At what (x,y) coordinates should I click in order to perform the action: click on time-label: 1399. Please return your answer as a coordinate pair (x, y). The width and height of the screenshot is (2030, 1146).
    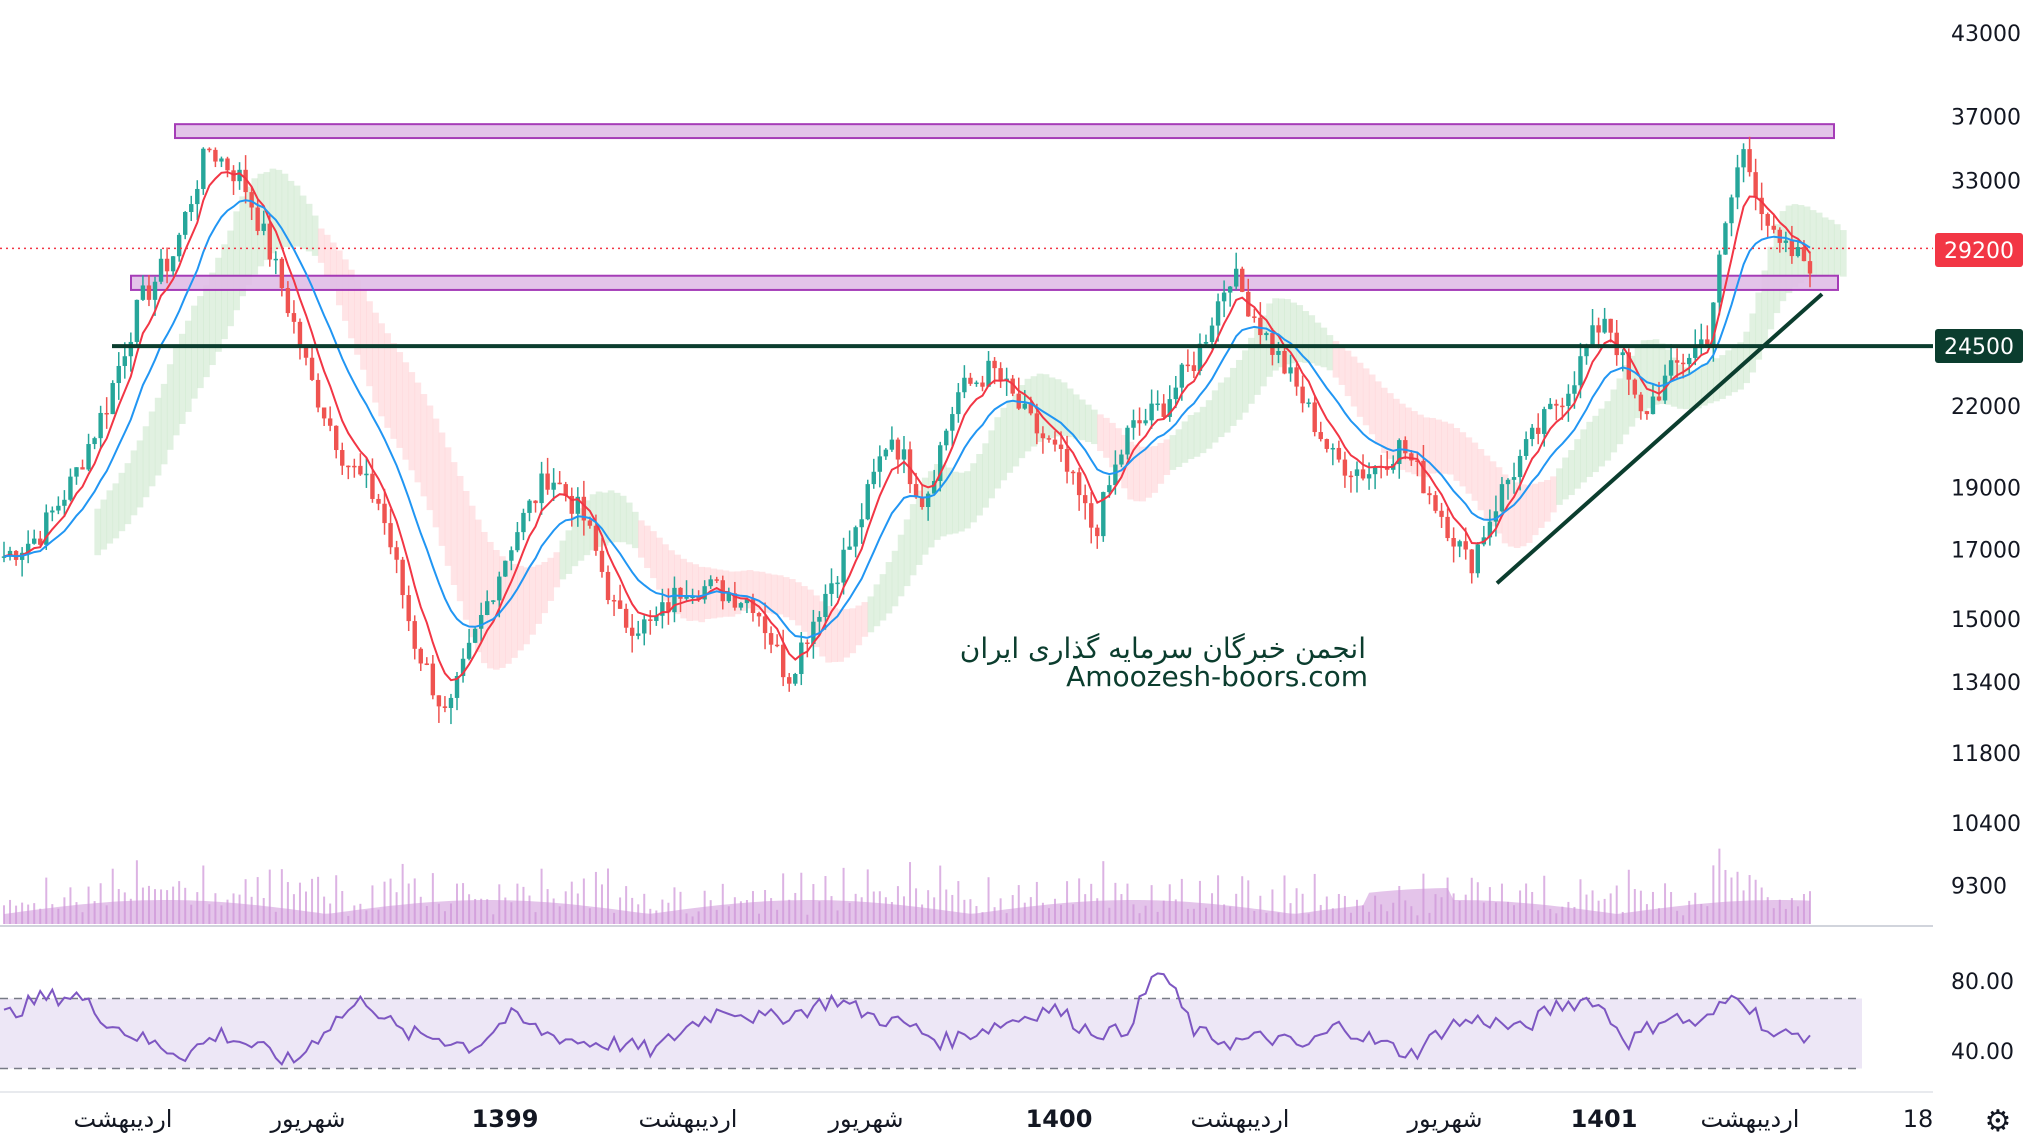
    Looking at the image, I should click on (505, 1119).